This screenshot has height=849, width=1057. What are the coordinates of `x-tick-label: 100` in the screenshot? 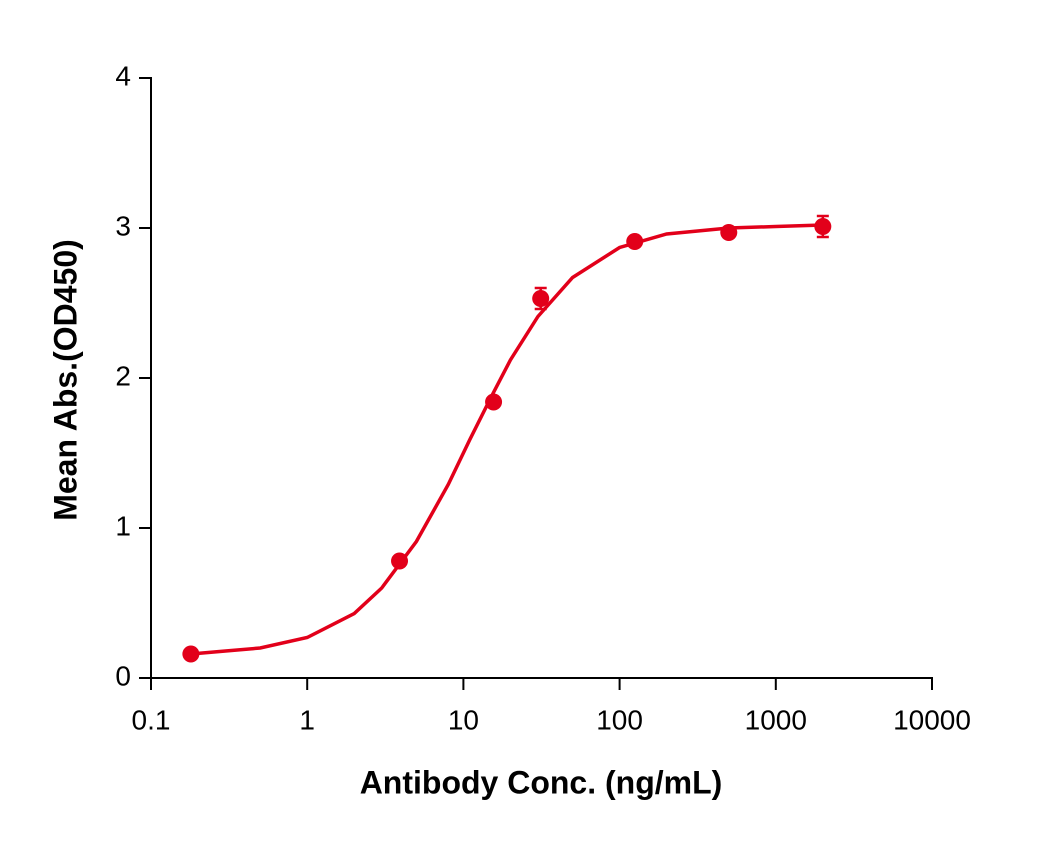 It's located at (619, 719).